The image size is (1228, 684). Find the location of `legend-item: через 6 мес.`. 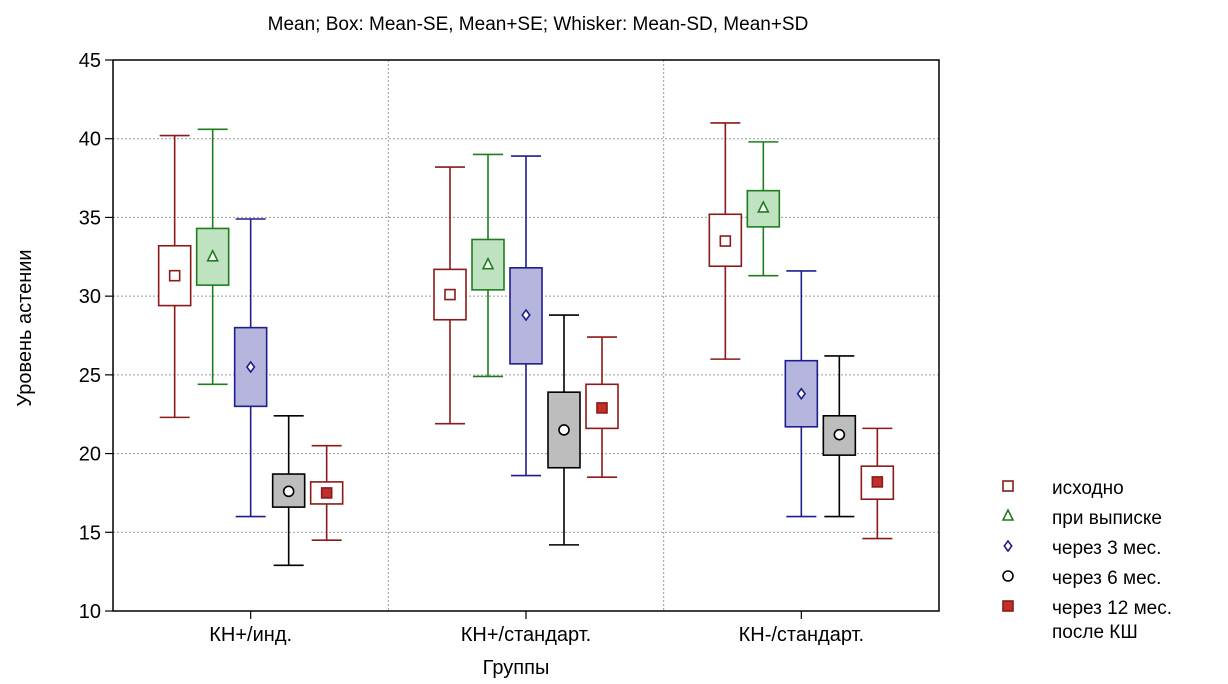

legend-item: через 6 мес. is located at coordinates (1081, 578).